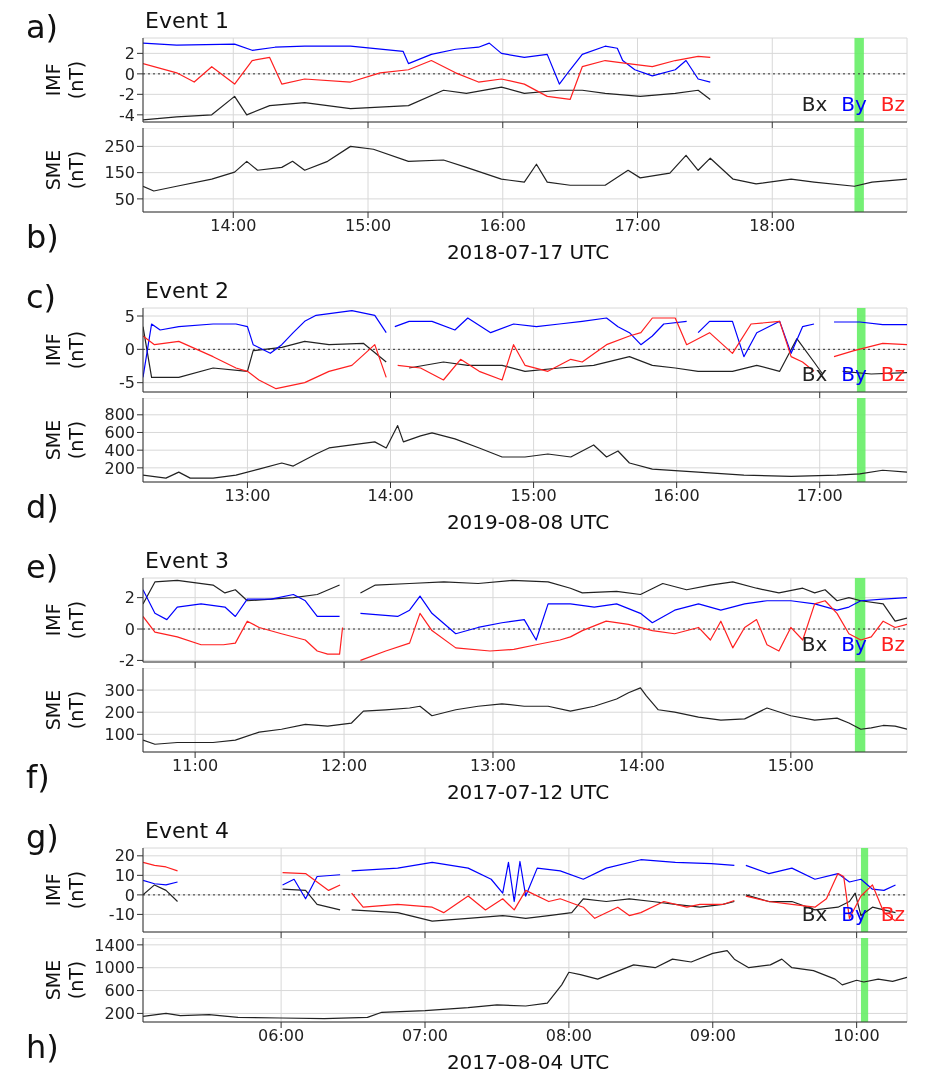 The height and width of the screenshot is (1076, 925). Describe the element at coordinates (119, 734) in the screenshot. I see `y-tick-label: 100` at that location.